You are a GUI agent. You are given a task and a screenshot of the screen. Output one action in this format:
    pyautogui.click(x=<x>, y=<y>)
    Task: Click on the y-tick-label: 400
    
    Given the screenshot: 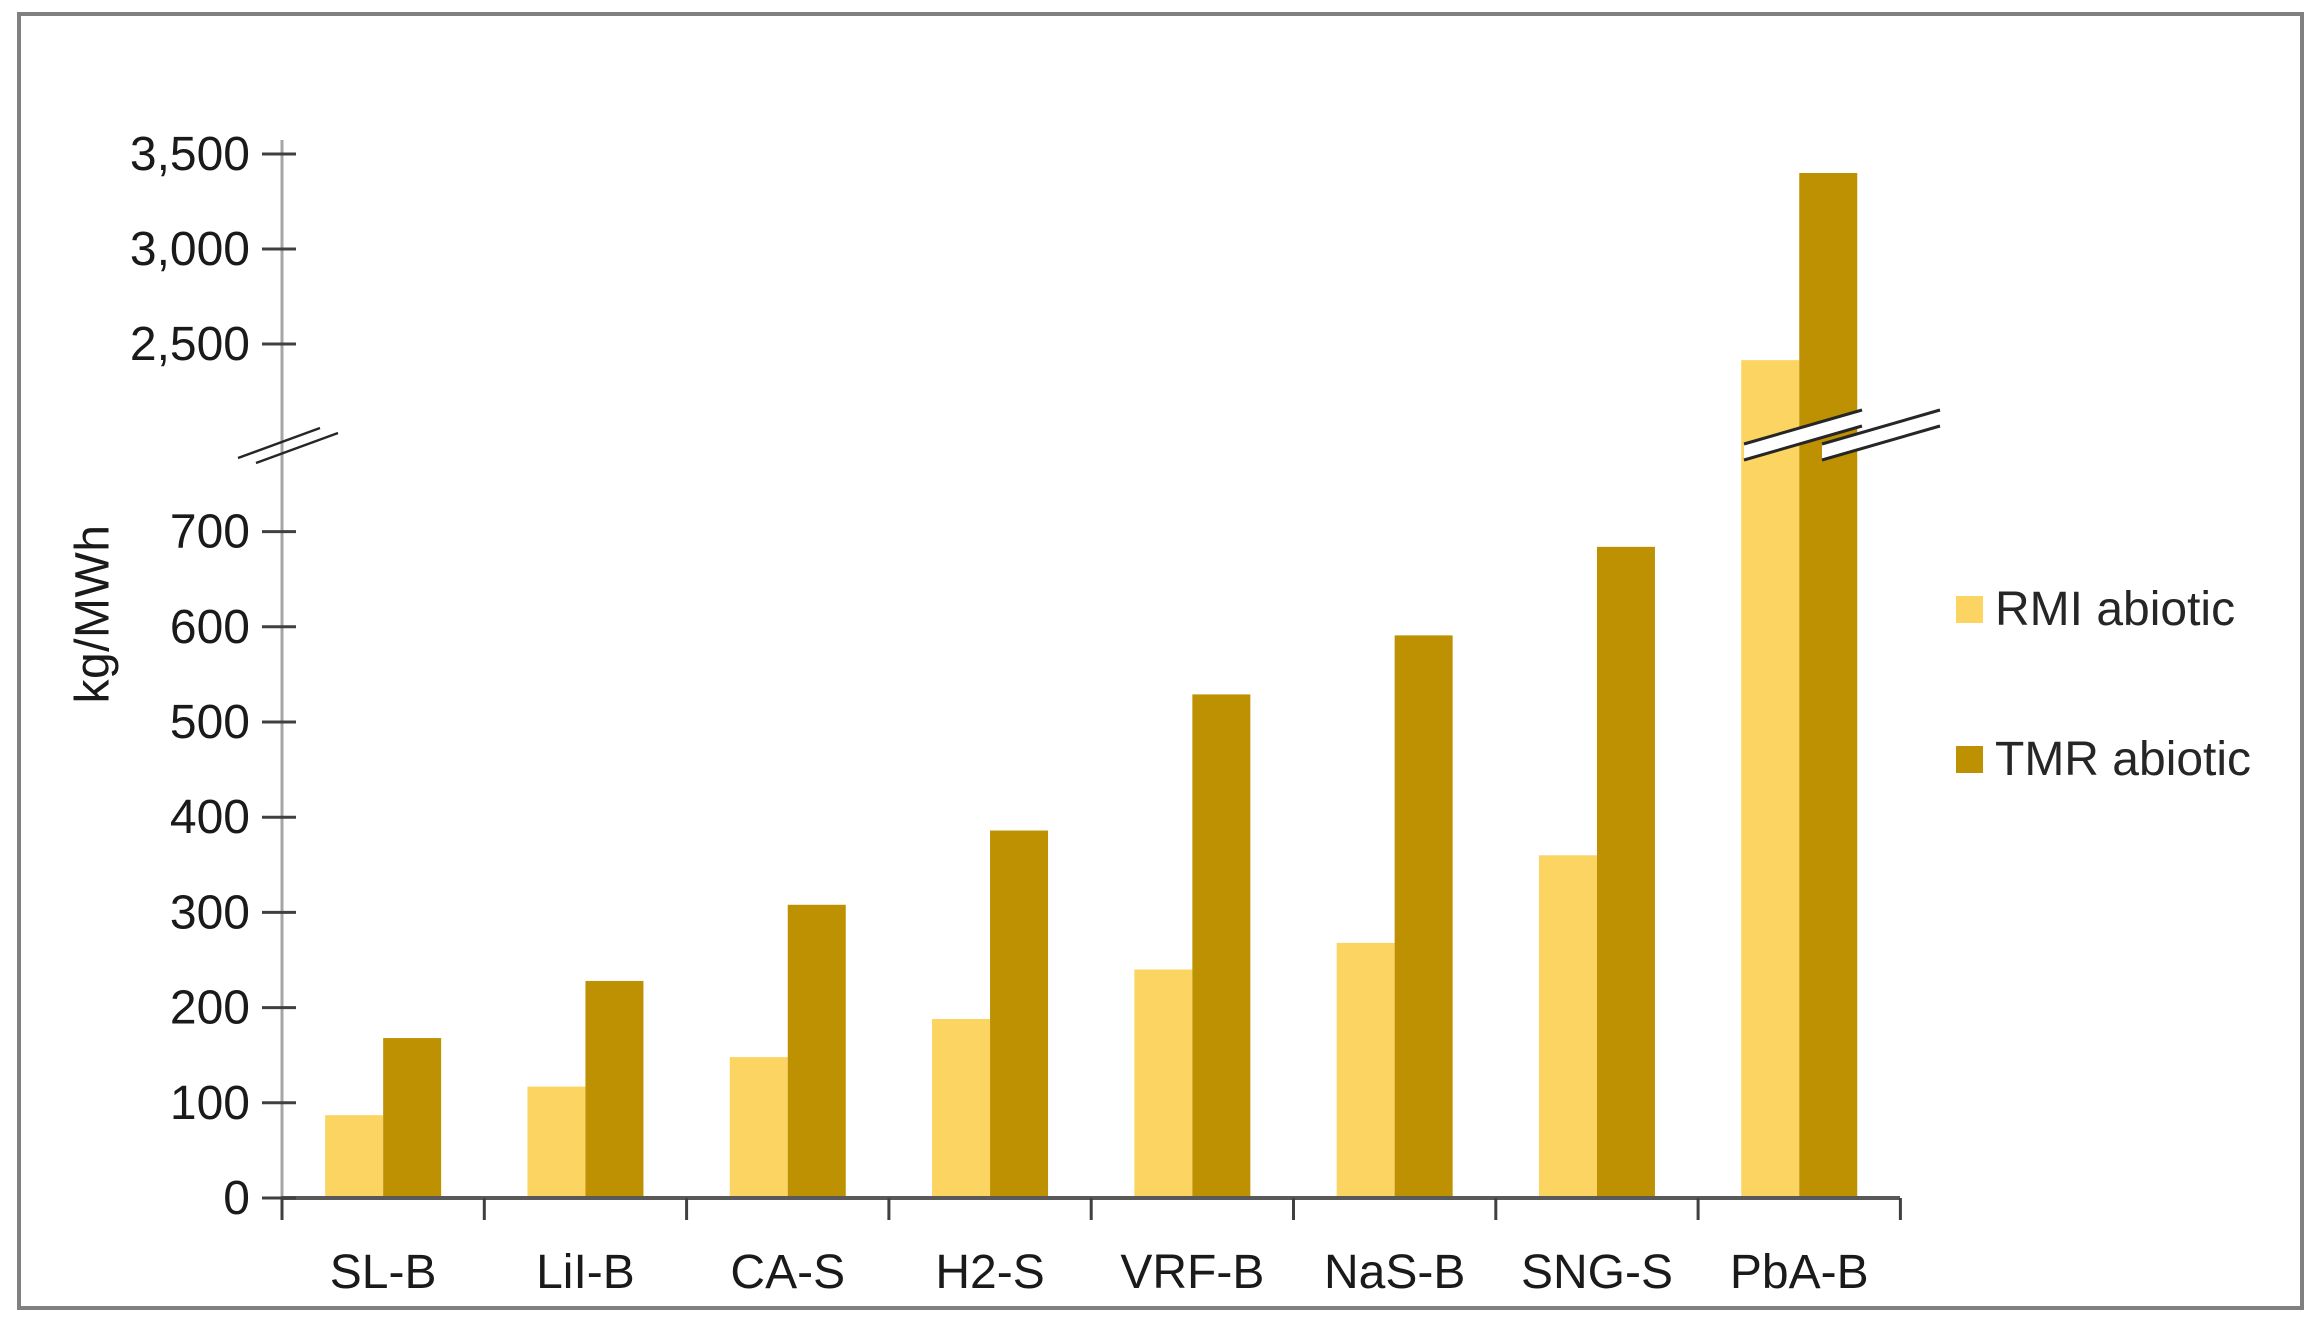 What is the action you would take?
    pyautogui.click(x=210, y=817)
    